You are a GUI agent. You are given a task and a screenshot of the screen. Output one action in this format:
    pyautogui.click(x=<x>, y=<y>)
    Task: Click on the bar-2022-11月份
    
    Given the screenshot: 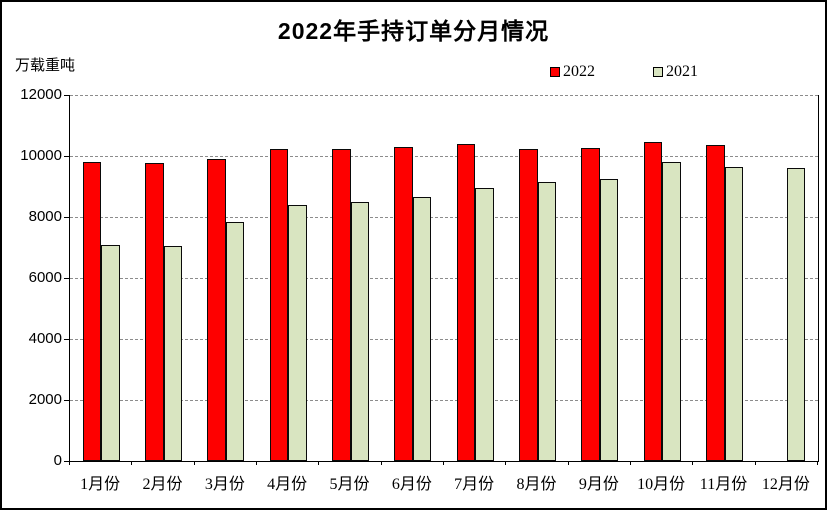 What is the action you would take?
    pyautogui.click(x=715, y=302)
    